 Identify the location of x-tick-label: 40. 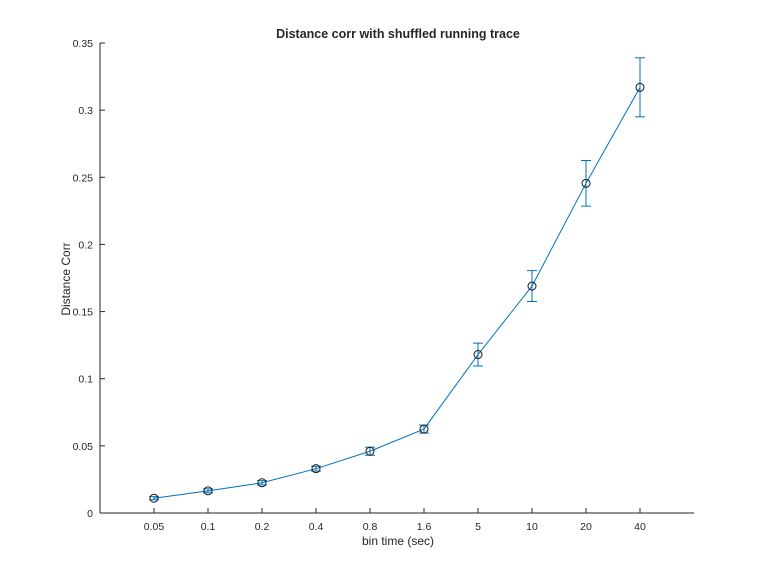
(640, 527).